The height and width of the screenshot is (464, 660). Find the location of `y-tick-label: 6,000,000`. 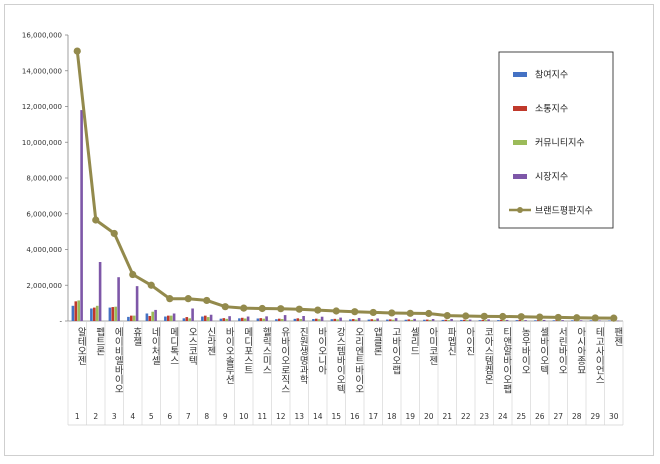

y-tick-label: 6,000,000 is located at coordinates (44, 214).